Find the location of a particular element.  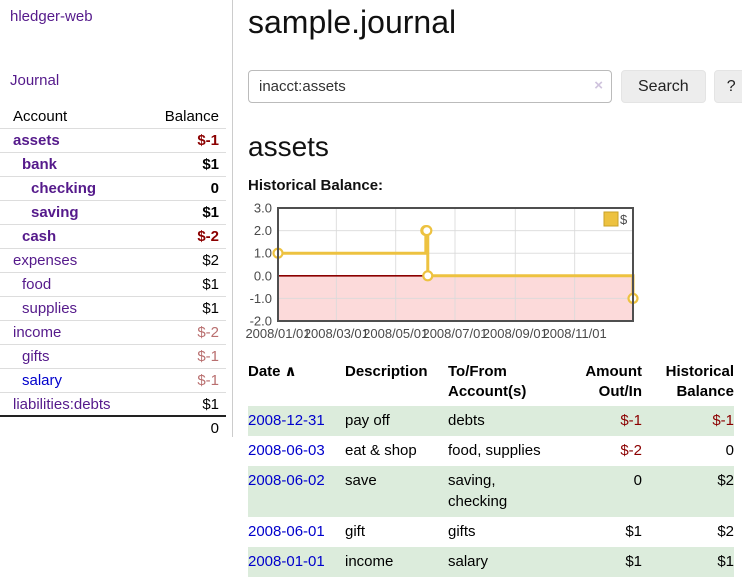

sidebar-account-row: liabilities:debts $1 is located at coordinates (113, 403).